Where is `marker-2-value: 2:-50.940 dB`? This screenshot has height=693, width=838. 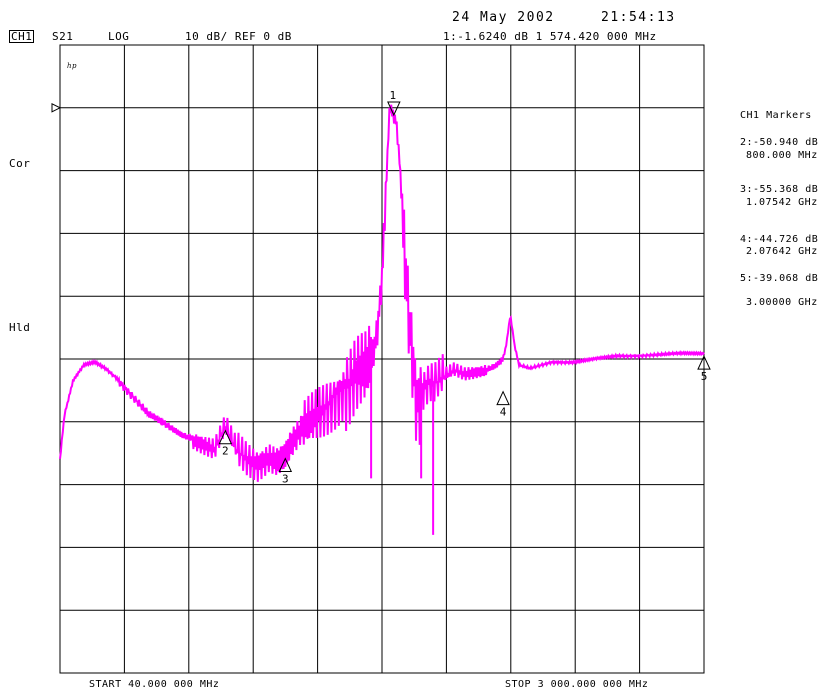 marker-2-value: 2:-50.940 dB is located at coordinates (779, 142).